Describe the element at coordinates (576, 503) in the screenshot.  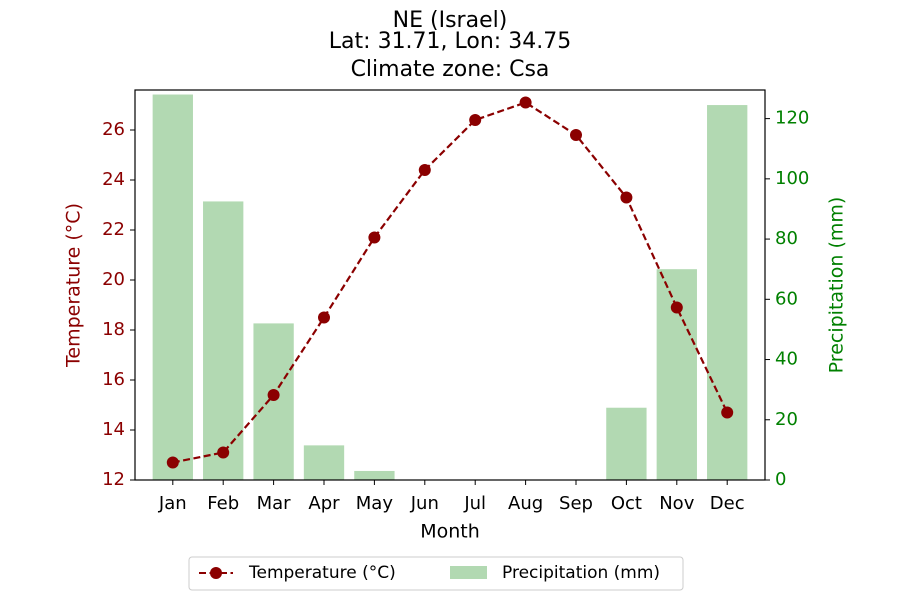
I see `x-tick-label-sep: Sep` at that location.